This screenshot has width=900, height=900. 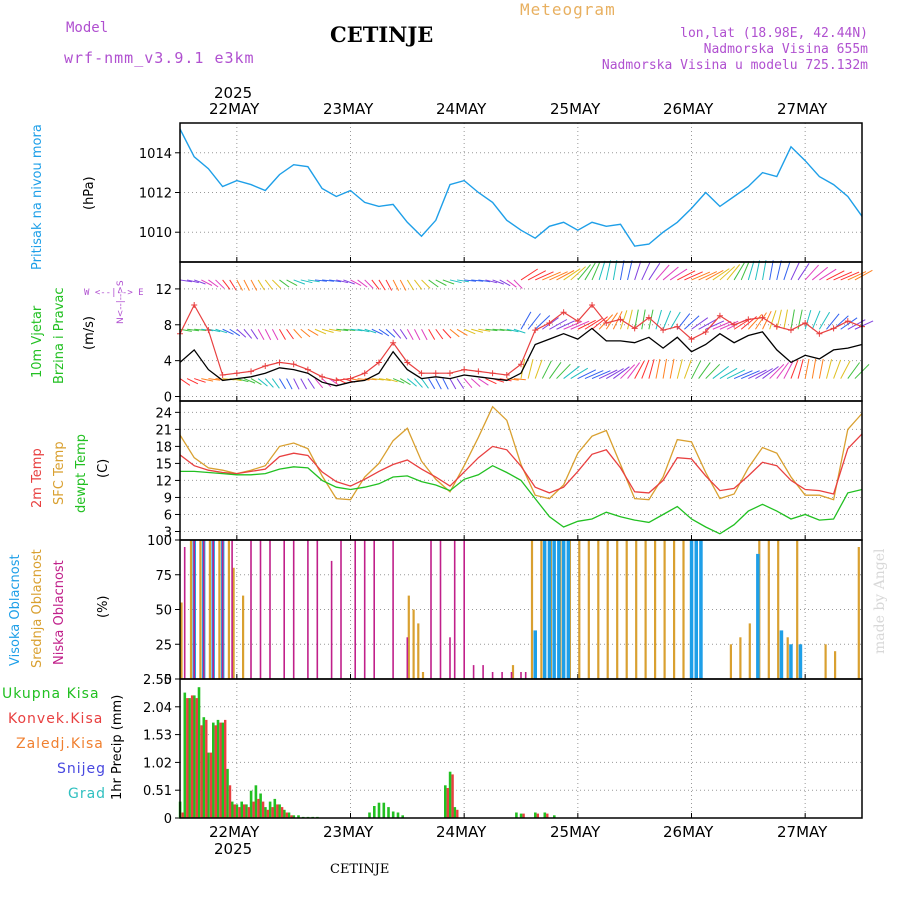 I want to click on footer-city: CETINJE, so click(x=360, y=869).